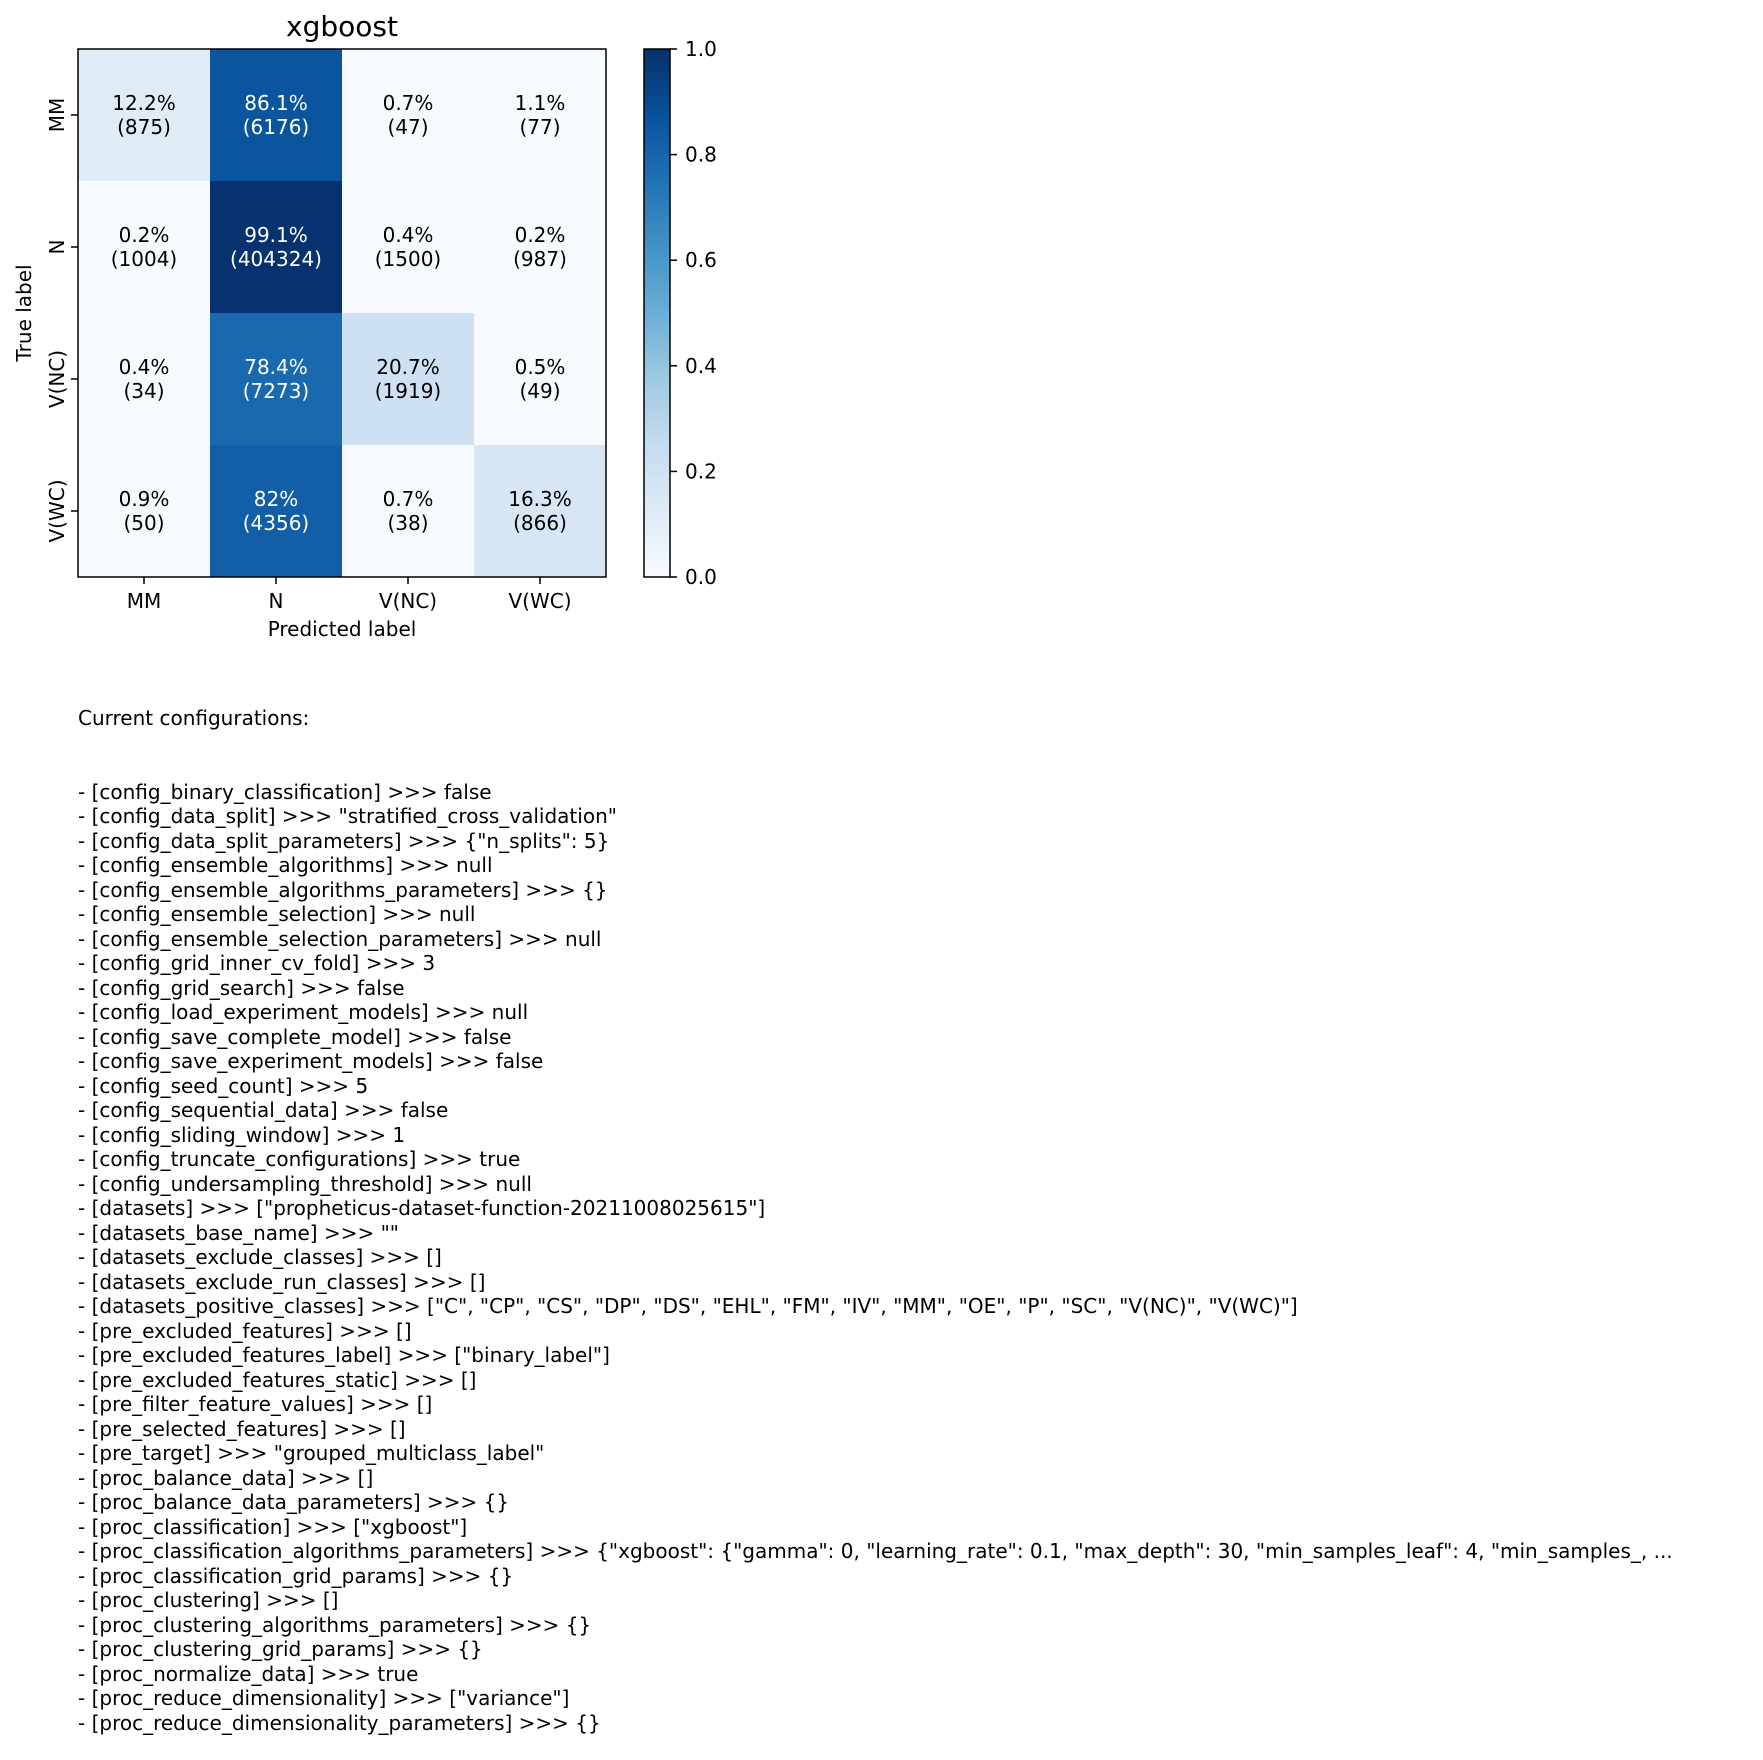 This screenshot has height=1760, width=1763. Describe the element at coordinates (241, 987) in the screenshot. I see `config-line: - [config_grid_search] >>> false` at that location.